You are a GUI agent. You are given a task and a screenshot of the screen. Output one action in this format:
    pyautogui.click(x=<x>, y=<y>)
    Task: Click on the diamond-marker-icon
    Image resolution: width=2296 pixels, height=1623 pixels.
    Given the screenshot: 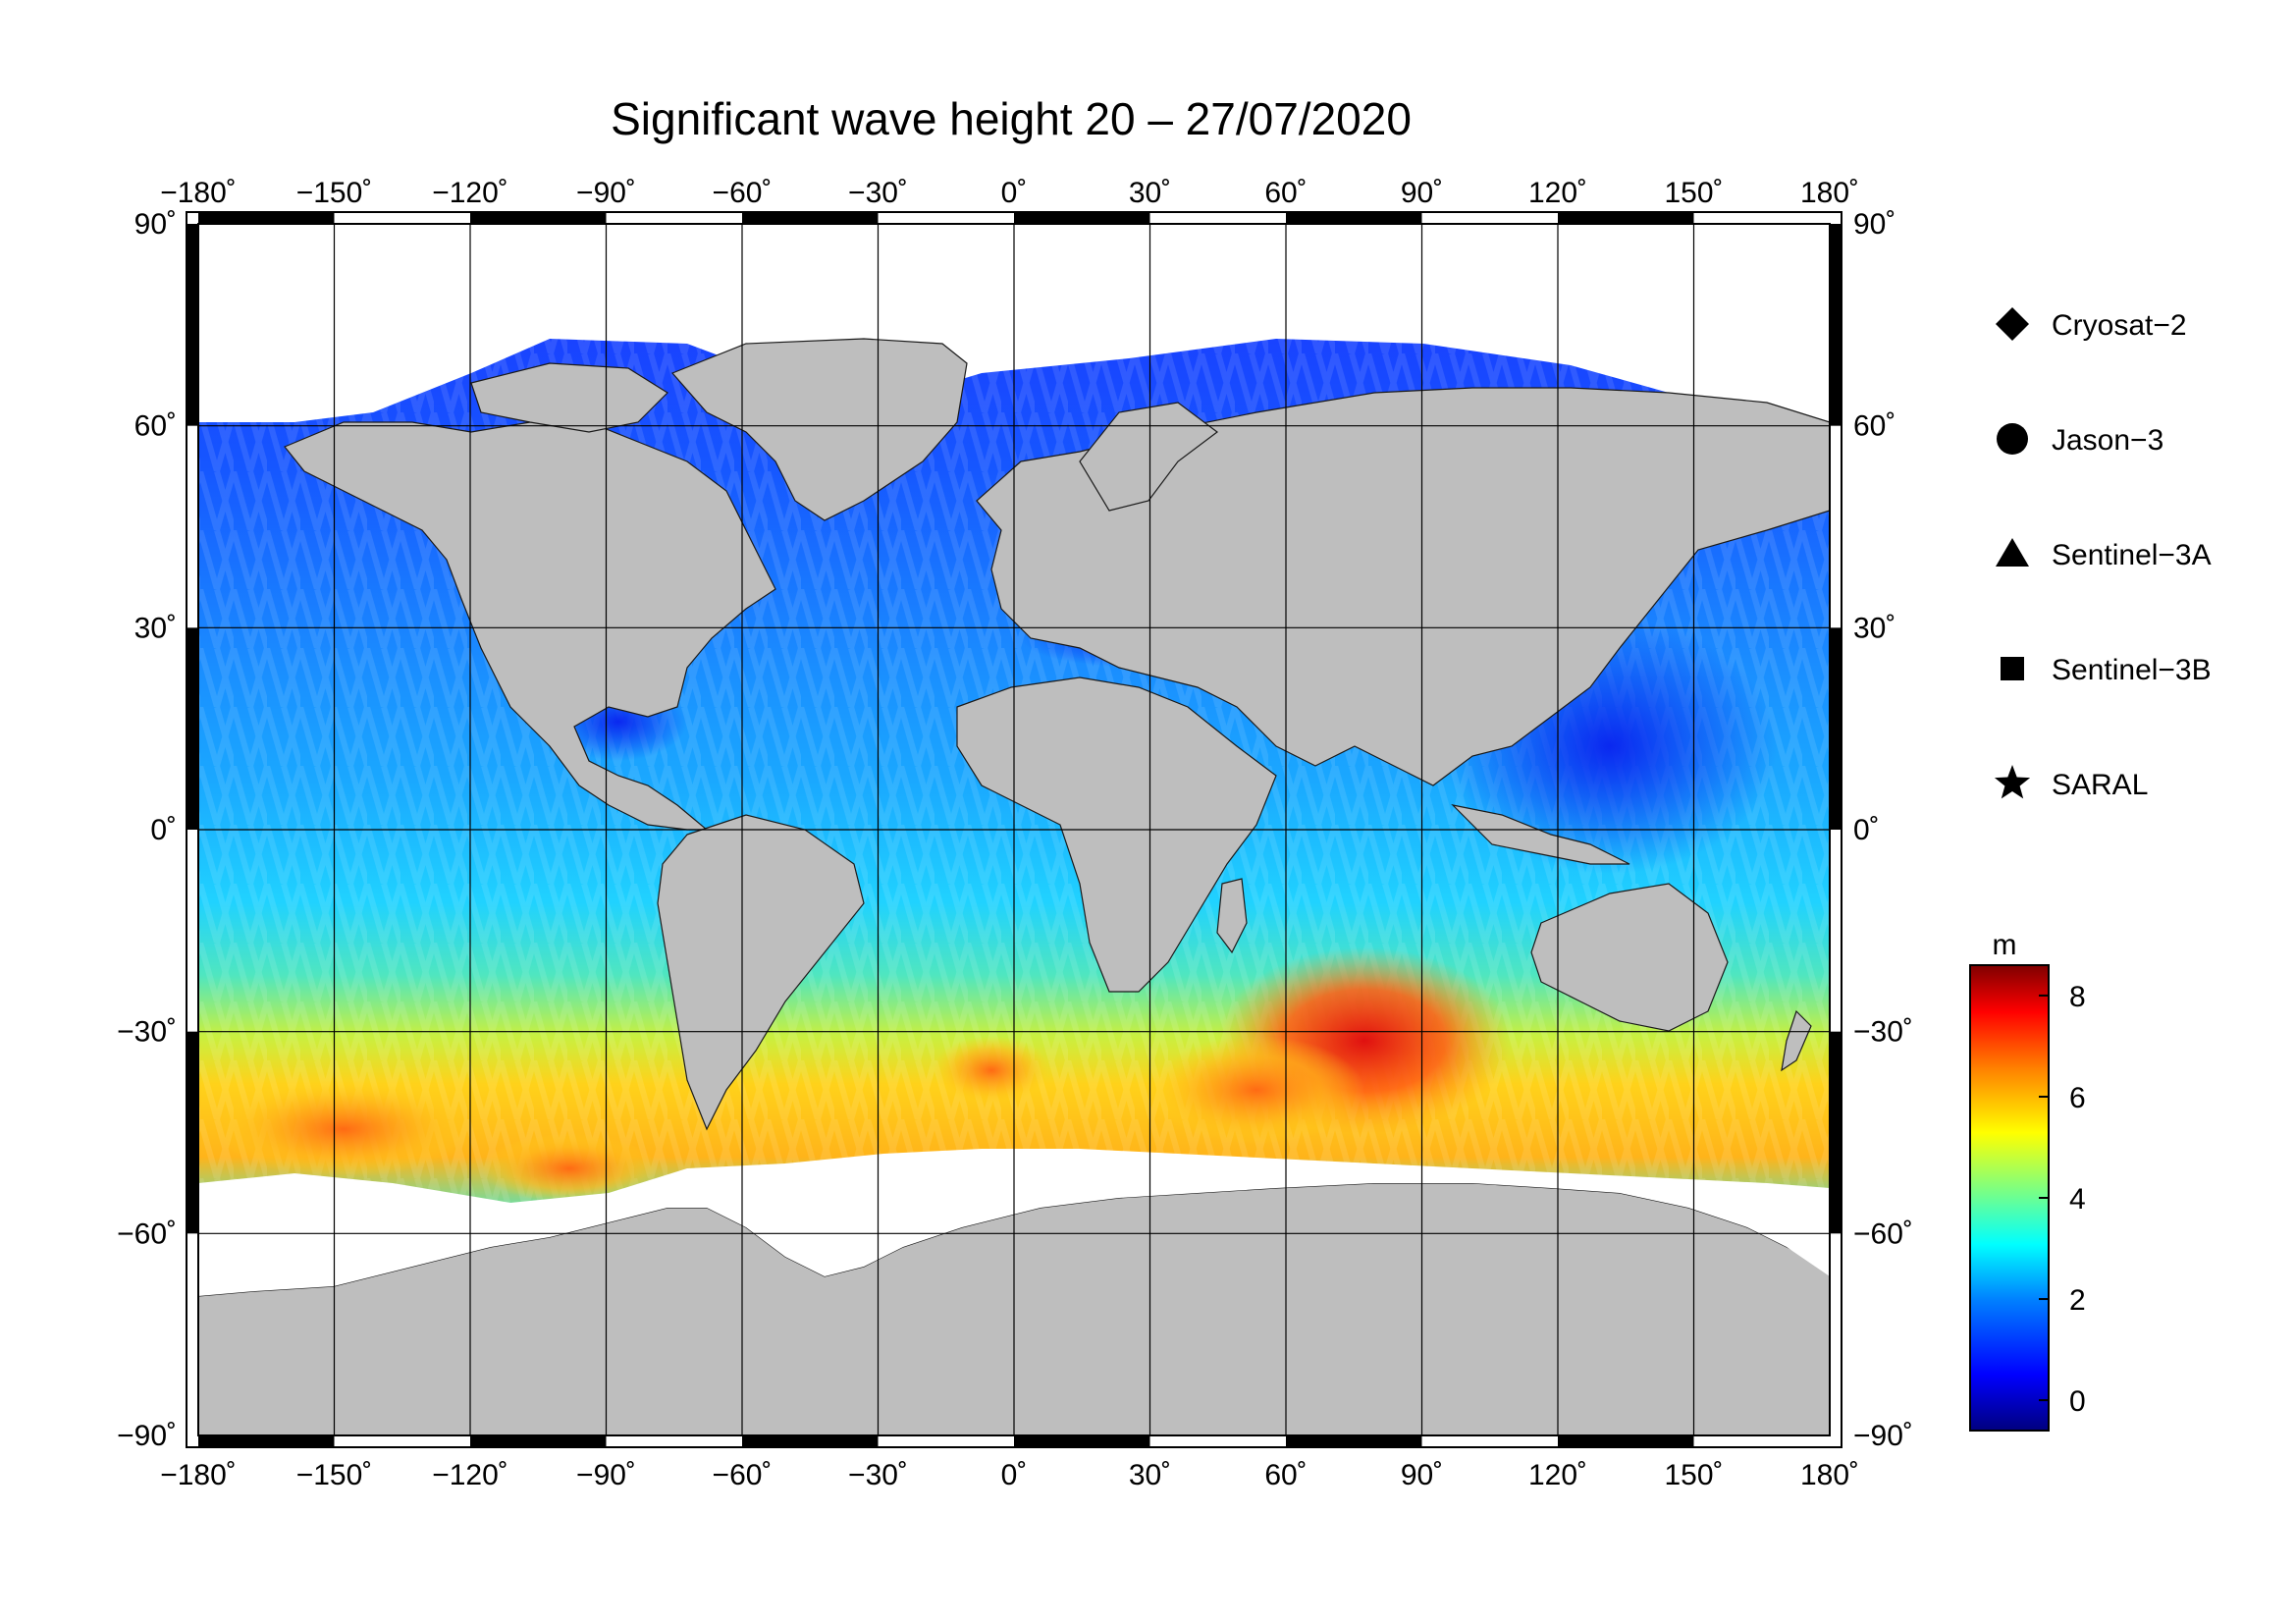 What is the action you would take?
    pyautogui.click(x=2012, y=324)
    